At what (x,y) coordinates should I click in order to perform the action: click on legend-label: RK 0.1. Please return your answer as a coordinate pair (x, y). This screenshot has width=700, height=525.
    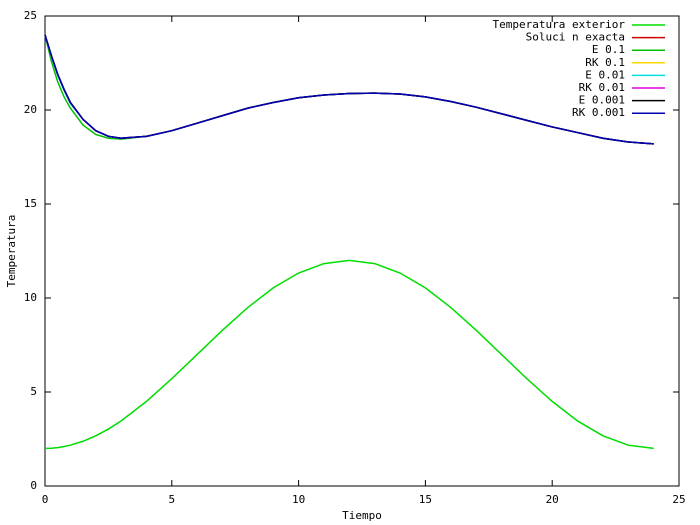
    Looking at the image, I should click on (605, 62).